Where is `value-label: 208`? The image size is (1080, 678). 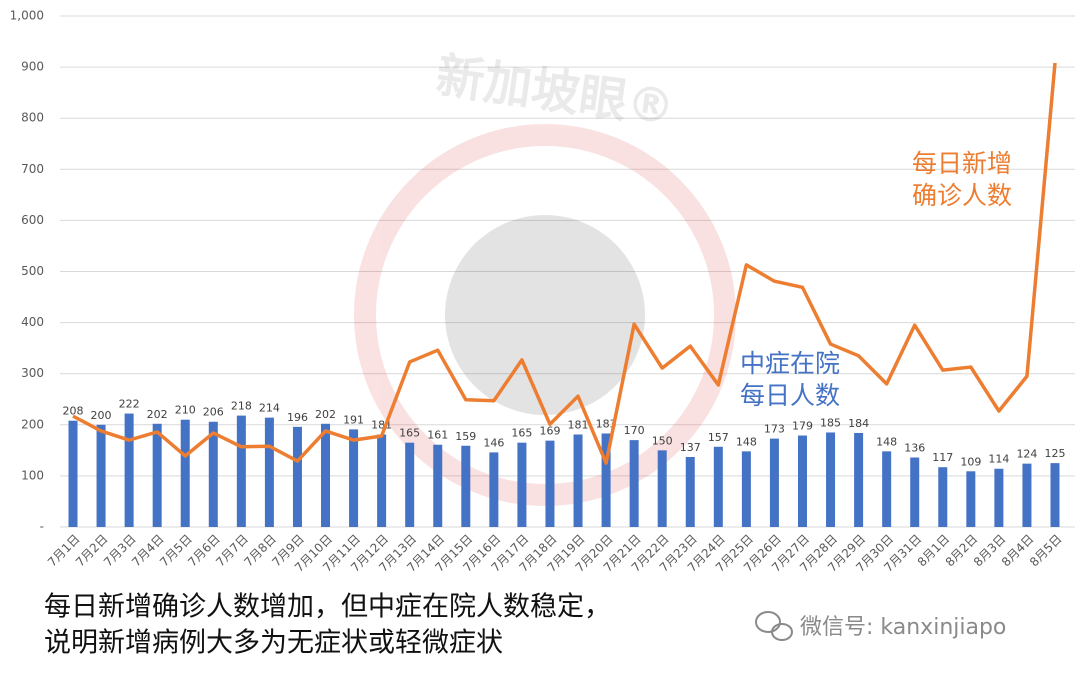 value-label: 208 is located at coordinates (73, 411).